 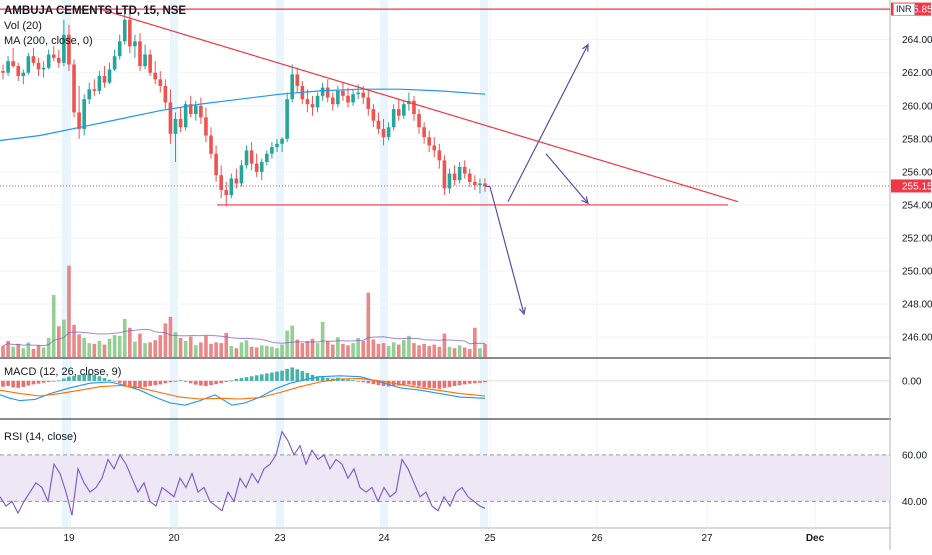 I want to click on volume-ma-path, so click(x=243, y=337).